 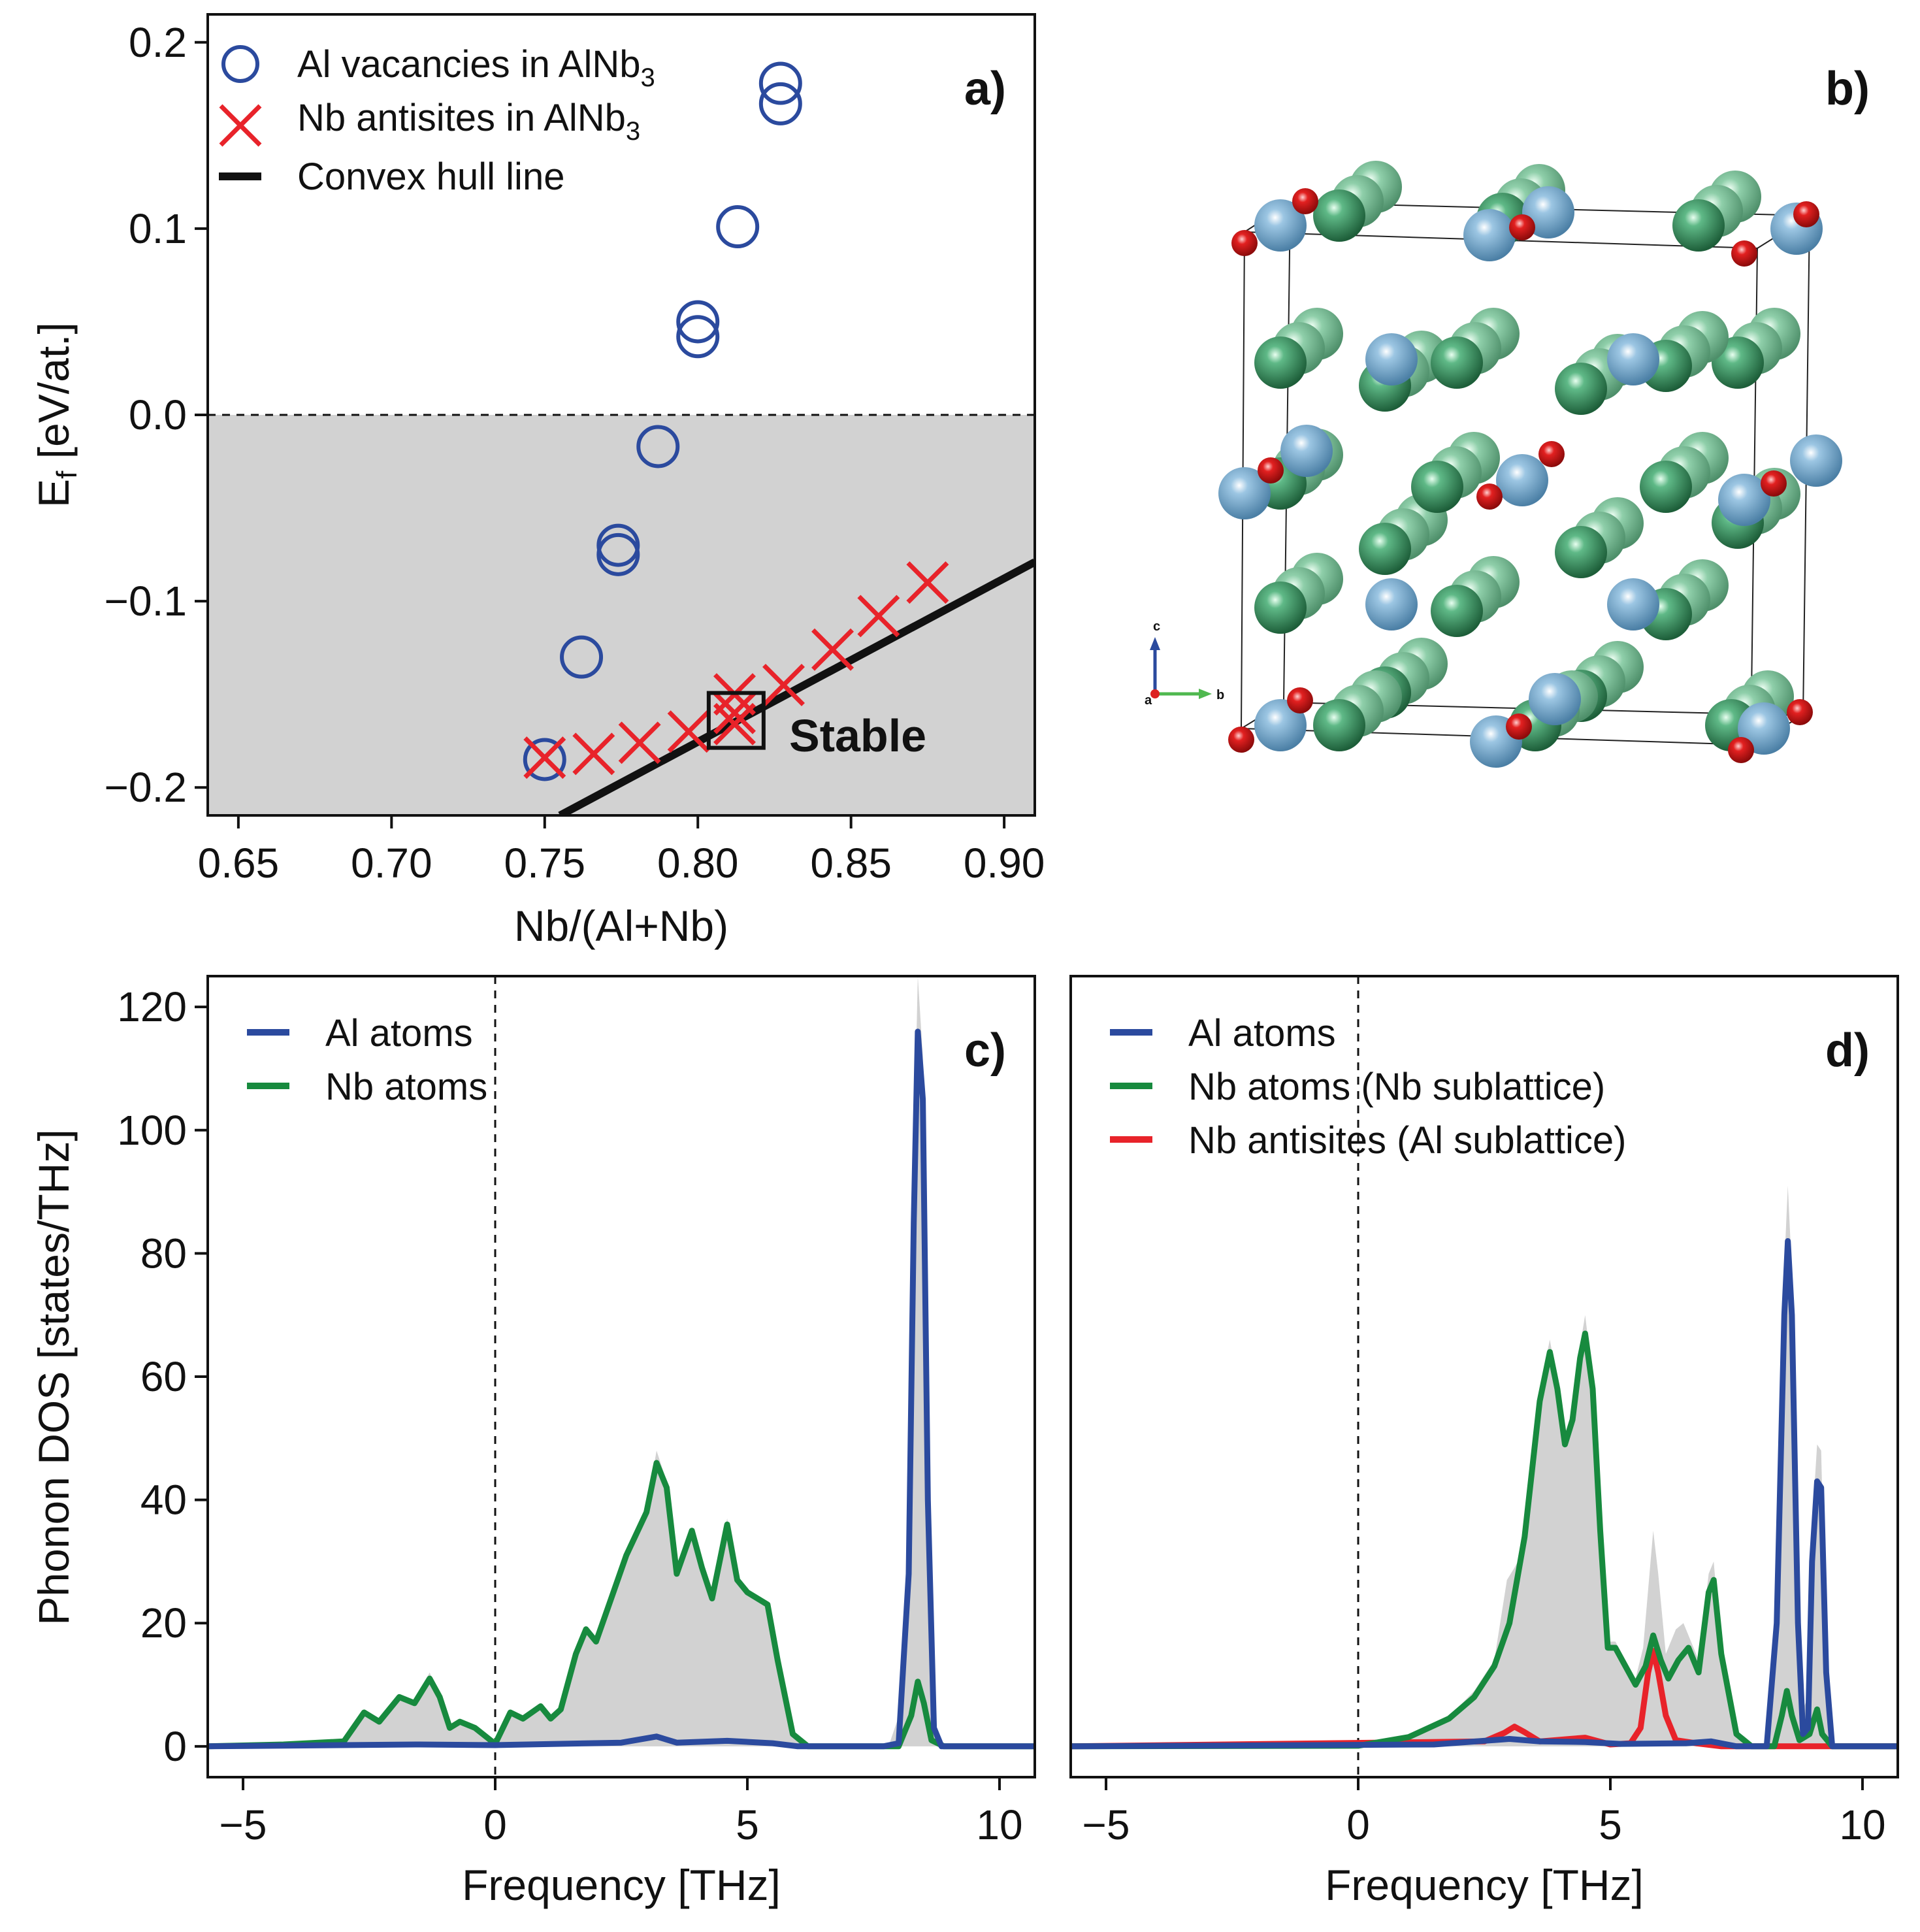 What do you see at coordinates (175, 1746) in the screenshot?
I see `panel-c-y-tick-label: 0` at bounding box center [175, 1746].